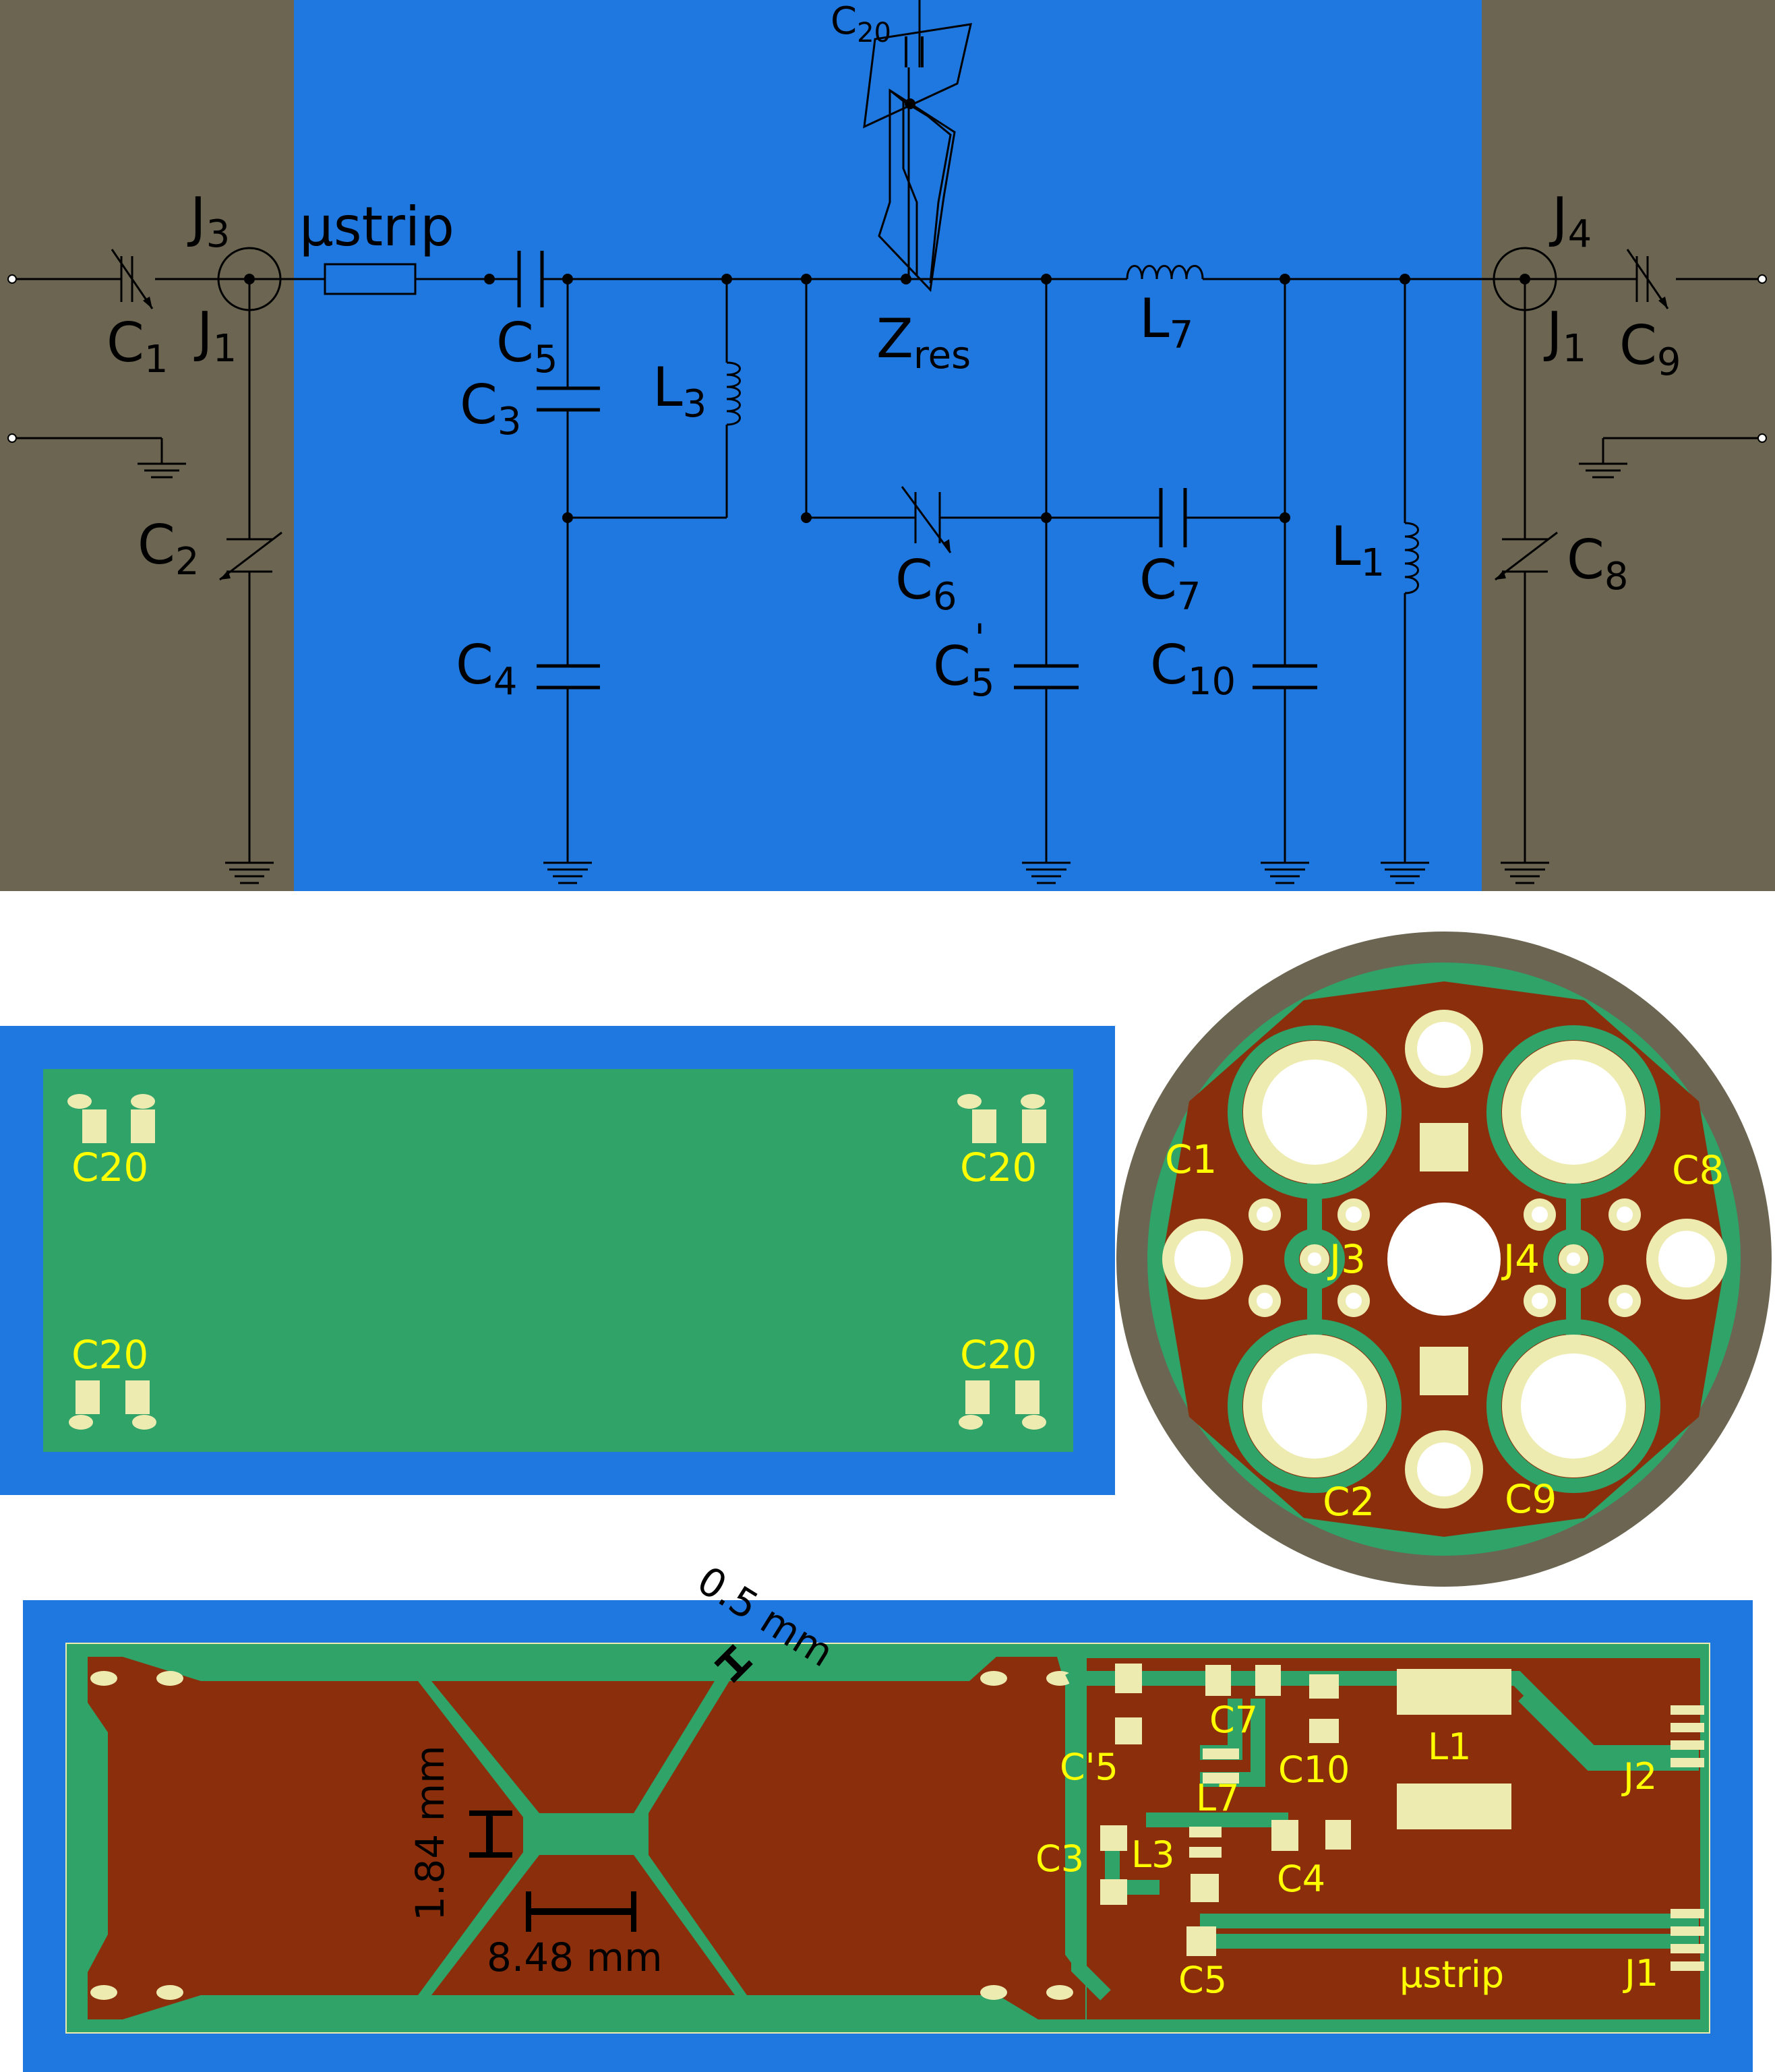 The width and height of the screenshot is (1775, 2072). What do you see at coordinates (371, 279) in the screenshot?
I see `microstrip-symbol` at bounding box center [371, 279].